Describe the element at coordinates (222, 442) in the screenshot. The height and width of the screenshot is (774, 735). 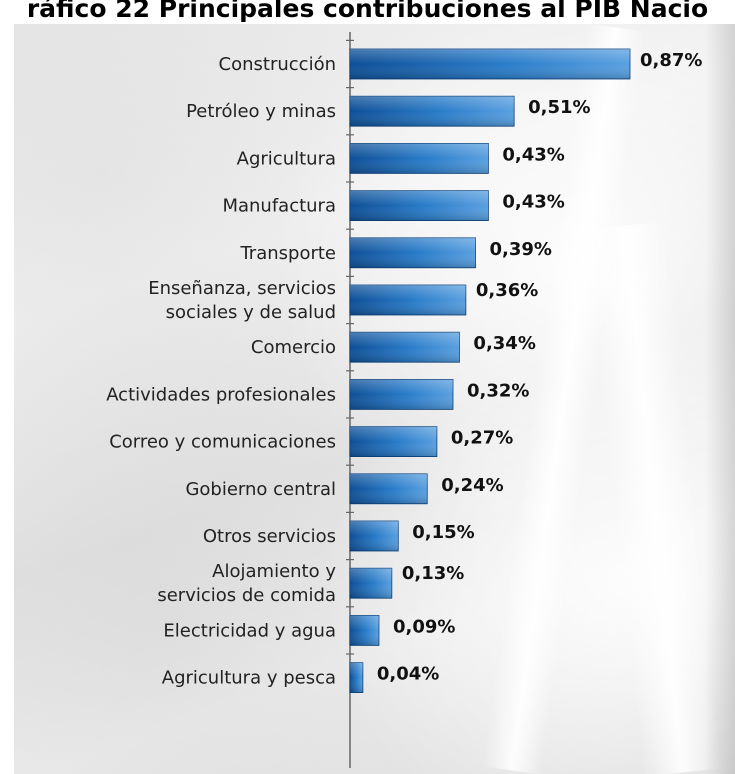
I see `category-label: Correo y comunicaciones` at that location.